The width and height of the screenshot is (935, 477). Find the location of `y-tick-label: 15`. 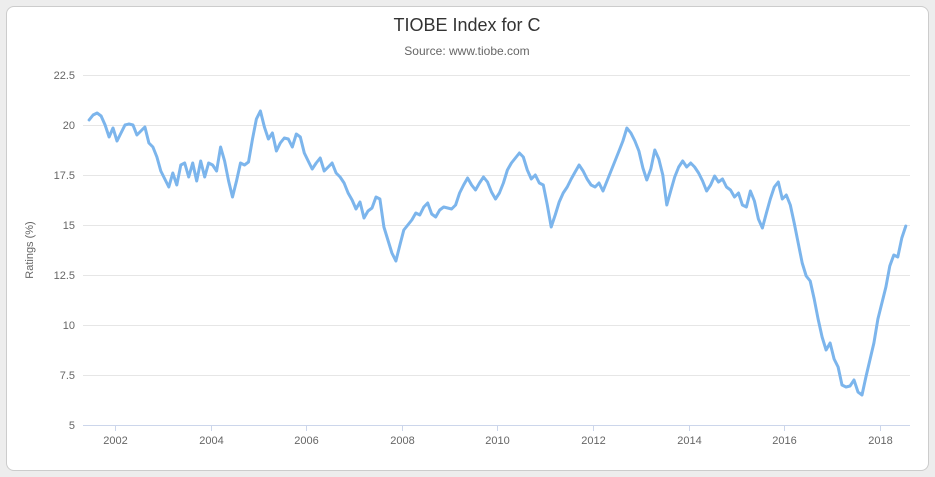

y-tick-label: 15 is located at coordinates (69, 226).